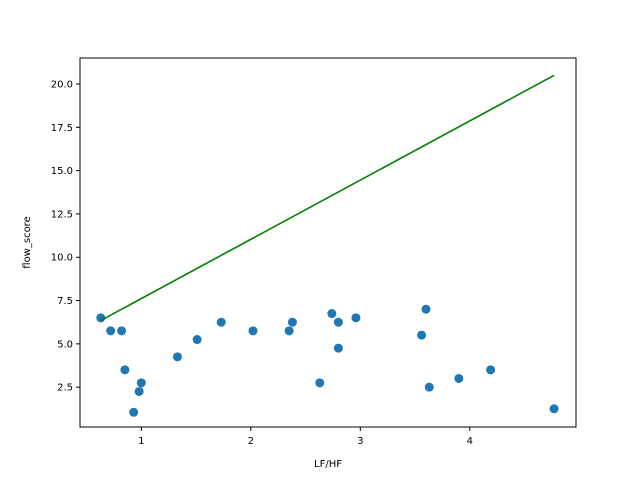 Image resolution: width=640 pixels, height=480 pixels. Describe the element at coordinates (305, 437) in the screenshot. I see `x-axis: 1 2 3 4` at that location.